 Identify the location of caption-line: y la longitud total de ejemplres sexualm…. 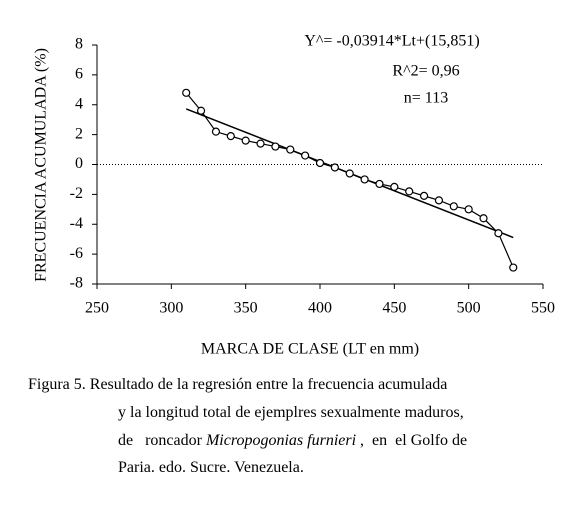
(291, 412).